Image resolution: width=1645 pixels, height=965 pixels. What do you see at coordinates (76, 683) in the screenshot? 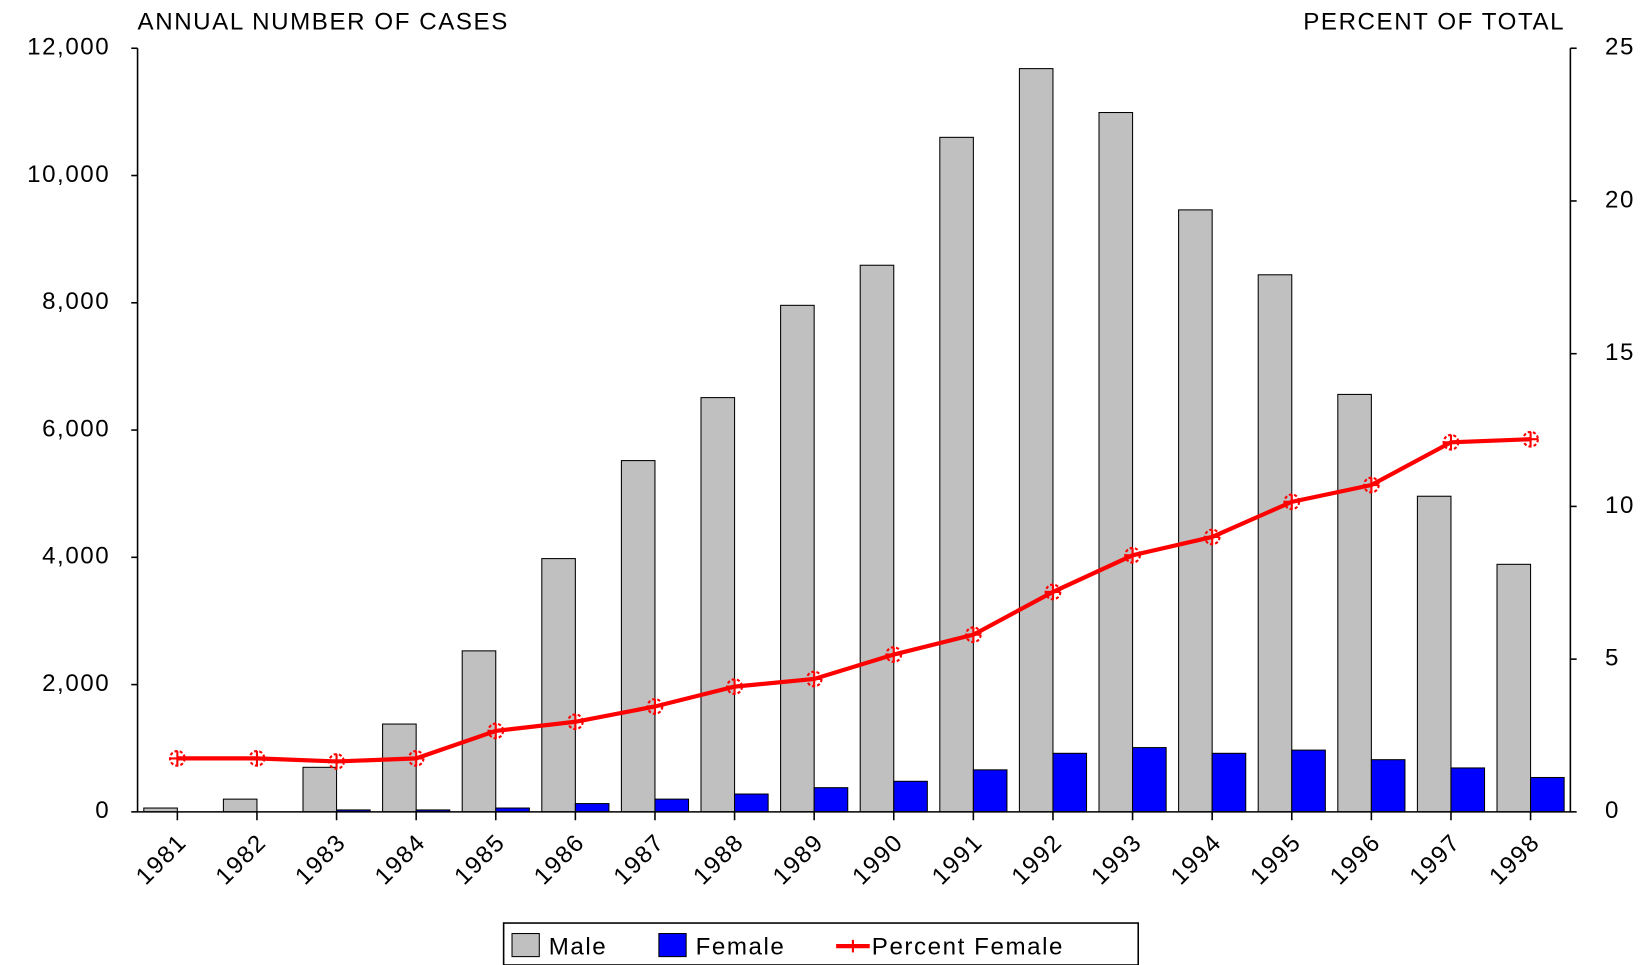
I see `y-tick-label: 2,000` at bounding box center [76, 683].